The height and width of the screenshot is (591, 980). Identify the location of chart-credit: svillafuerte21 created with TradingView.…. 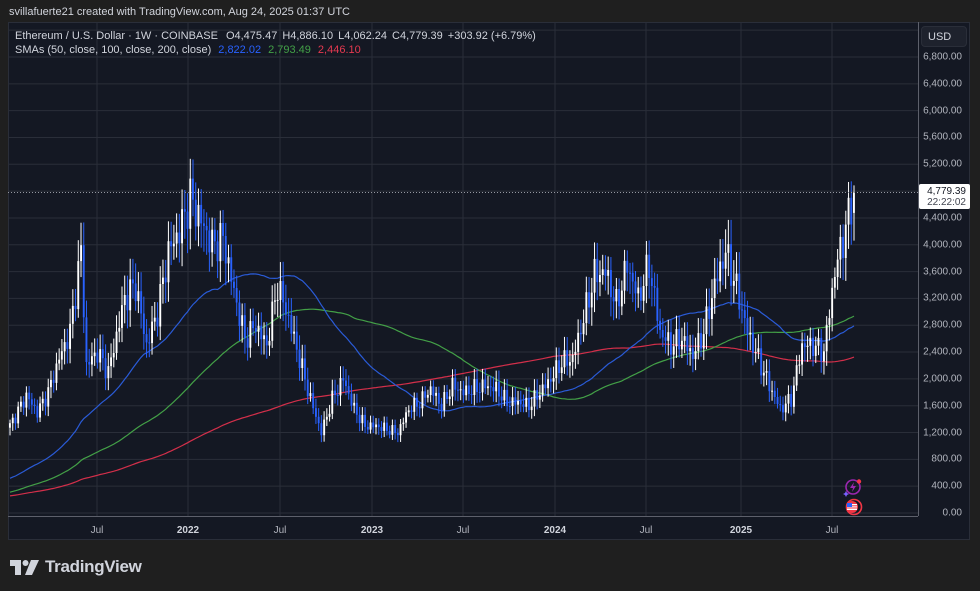
(179, 12).